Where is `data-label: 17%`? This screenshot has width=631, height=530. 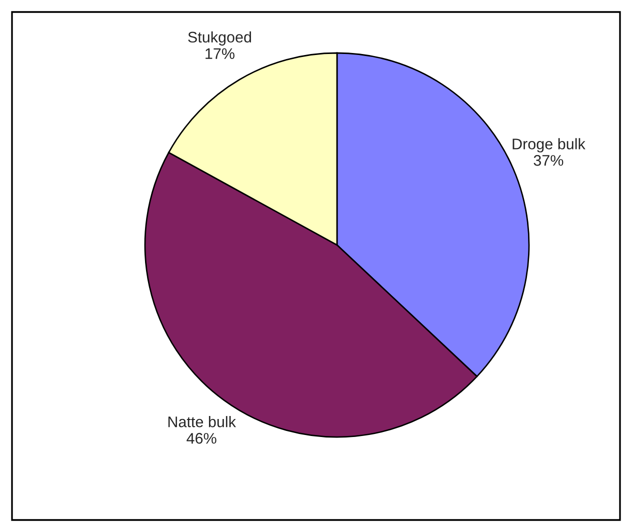 data-label: 17% is located at coordinates (220, 53).